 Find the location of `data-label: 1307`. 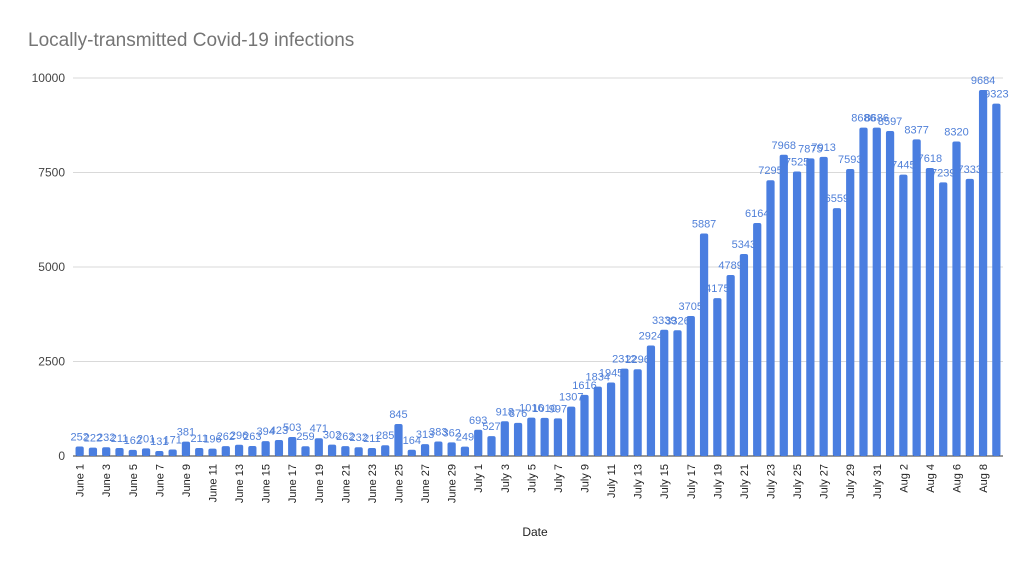

data-label: 1307 is located at coordinates (571, 398).